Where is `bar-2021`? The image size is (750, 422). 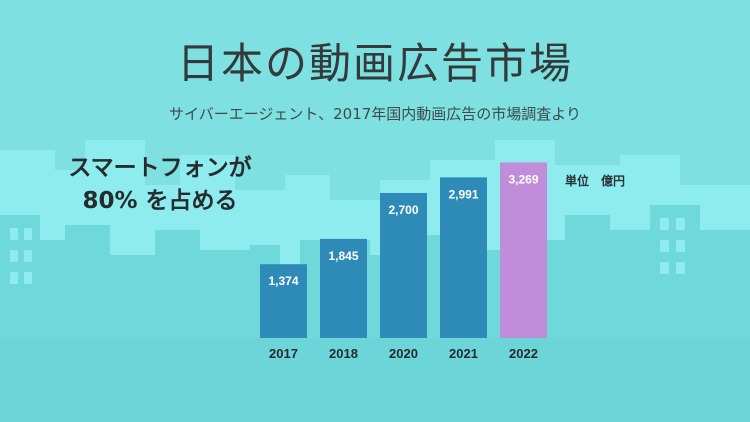 bar-2021 is located at coordinates (463, 257).